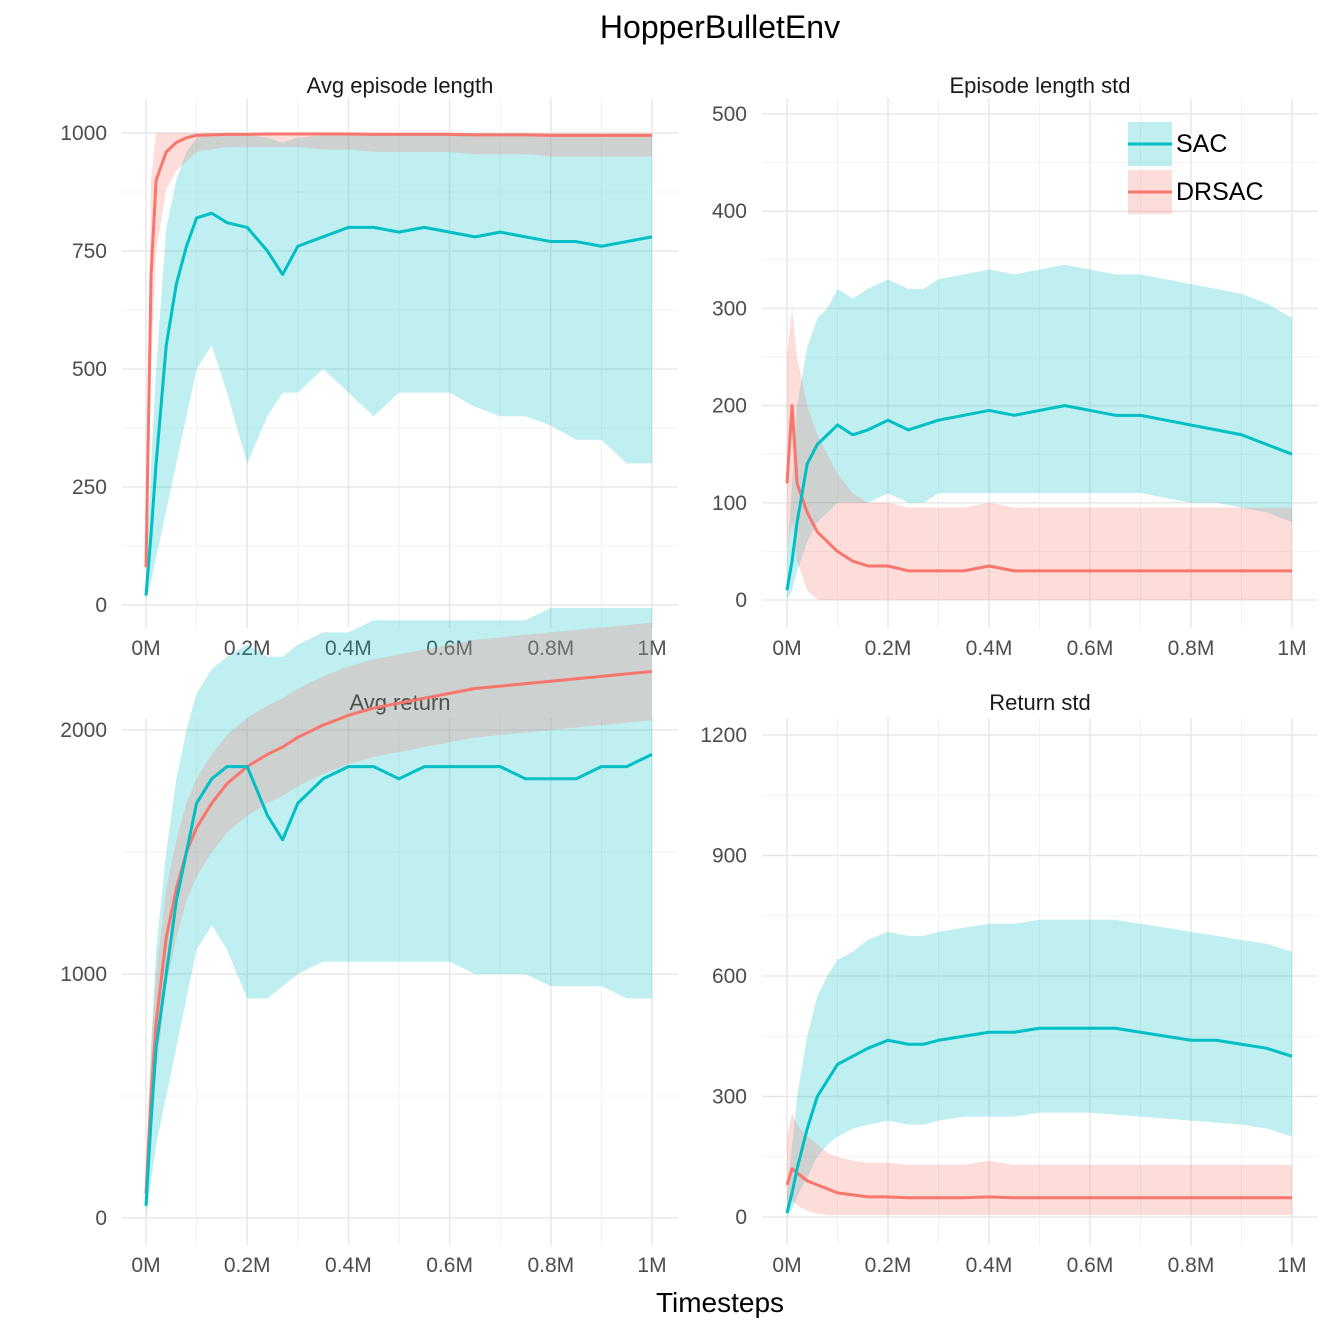 The width and height of the screenshot is (1331, 1331). What do you see at coordinates (1220, 192) in the screenshot?
I see `legend-label-drsac: DRSAC` at bounding box center [1220, 192].